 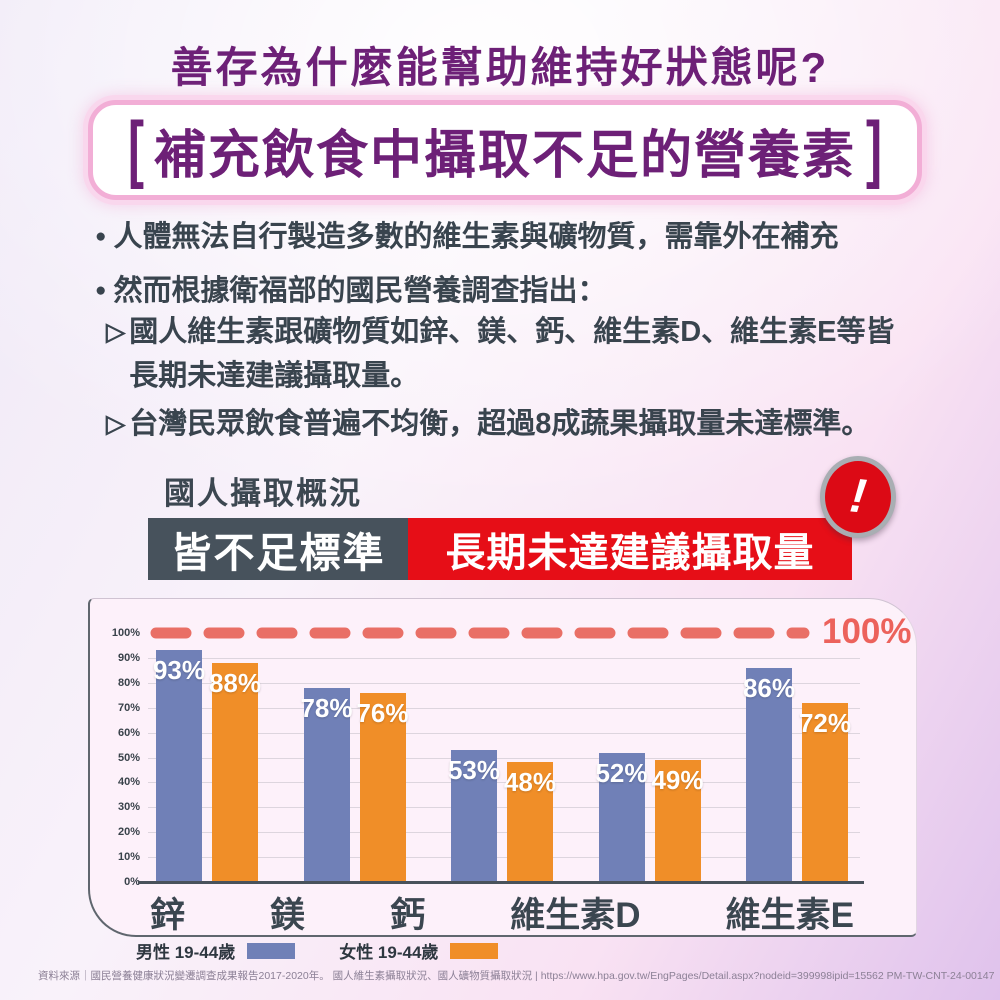 What do you see at coordinates (278, 549) in the screenshot?
I see `banner-insufficient: 皆不足標準` at bounding box center [278, 549].